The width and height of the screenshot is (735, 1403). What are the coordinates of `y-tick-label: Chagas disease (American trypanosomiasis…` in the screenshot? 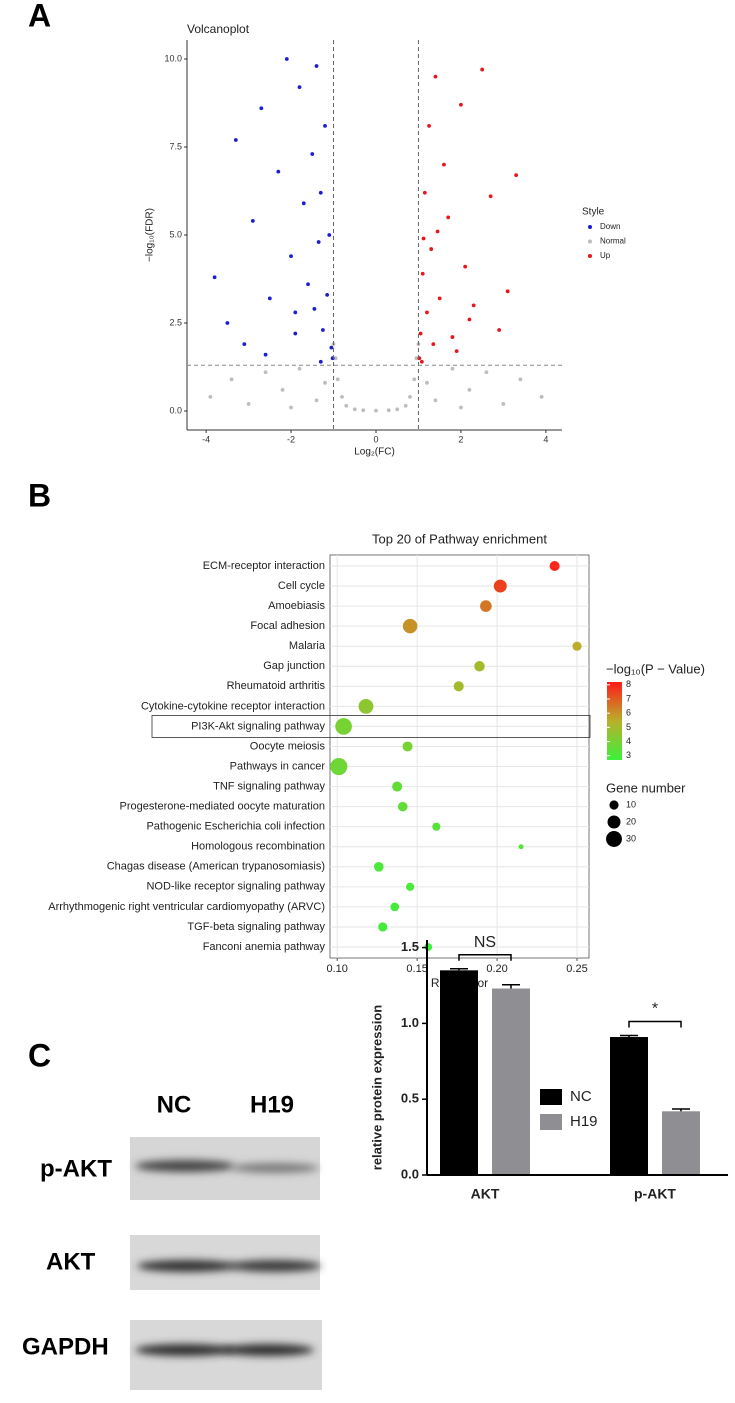 It's located at (216, 867).